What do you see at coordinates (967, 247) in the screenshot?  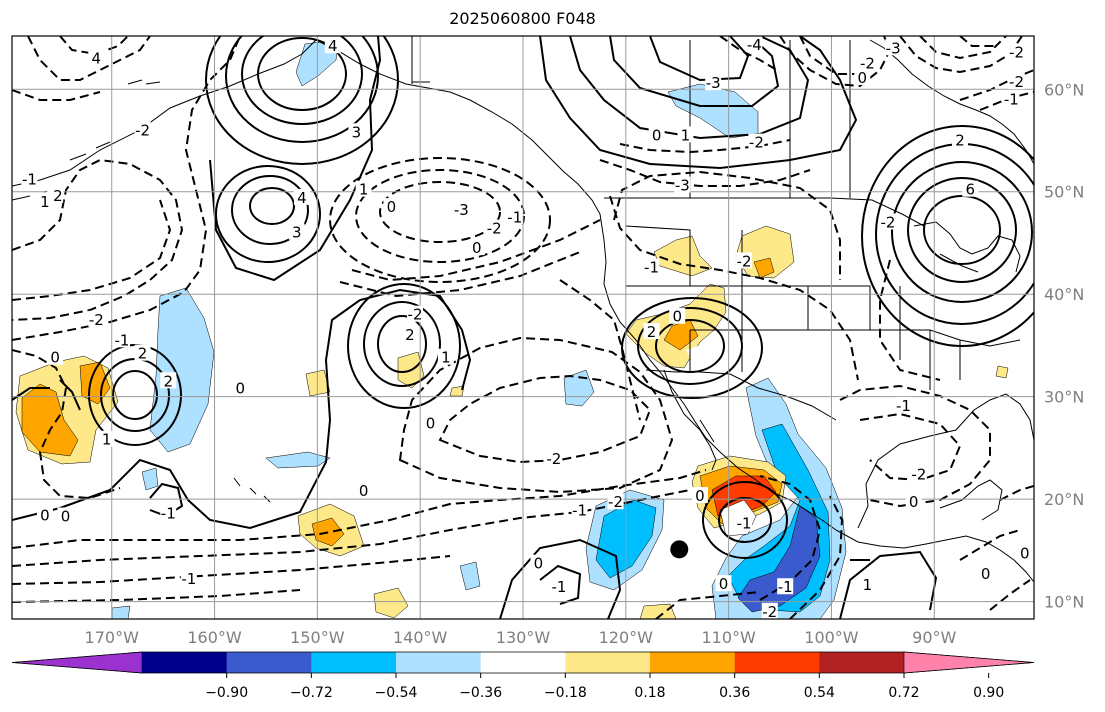 I see `coast-great-lakes` at bounding box center [967, 247].